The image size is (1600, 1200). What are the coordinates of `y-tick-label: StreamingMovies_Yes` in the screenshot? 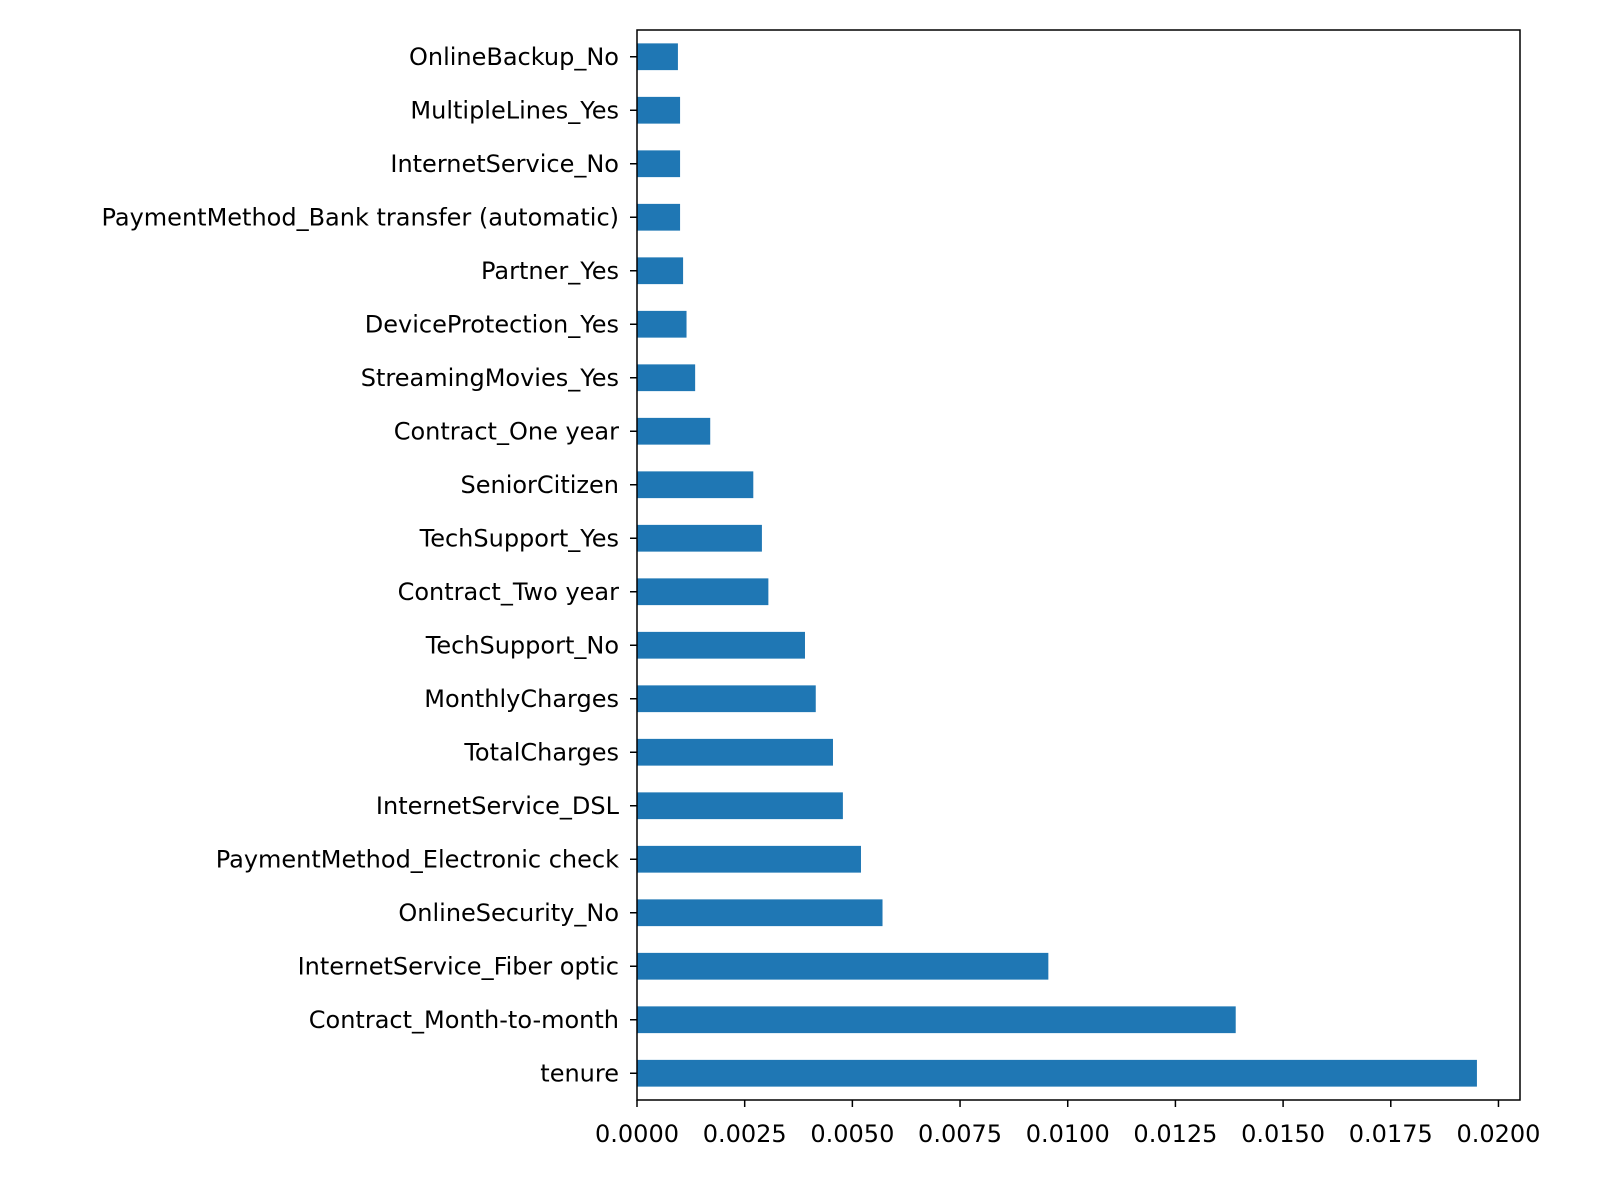 It's located at (490, 378).